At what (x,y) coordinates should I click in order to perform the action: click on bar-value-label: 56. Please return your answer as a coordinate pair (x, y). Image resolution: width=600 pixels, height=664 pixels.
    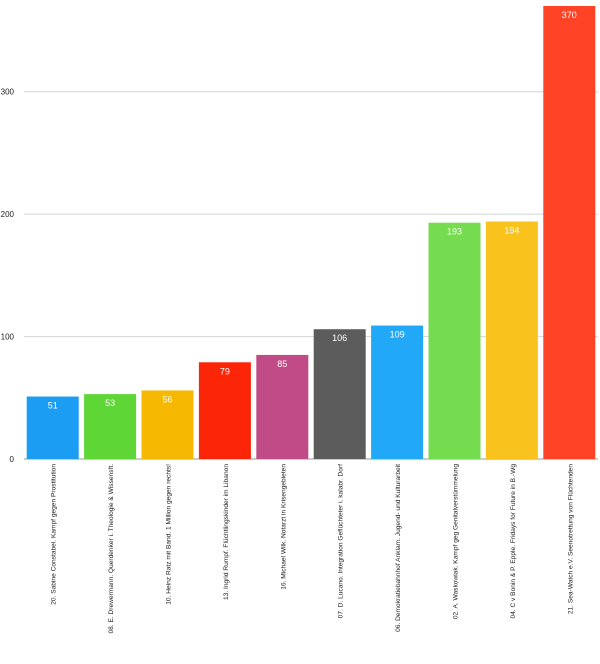
    Looking at the image, I should click on (167, 399).